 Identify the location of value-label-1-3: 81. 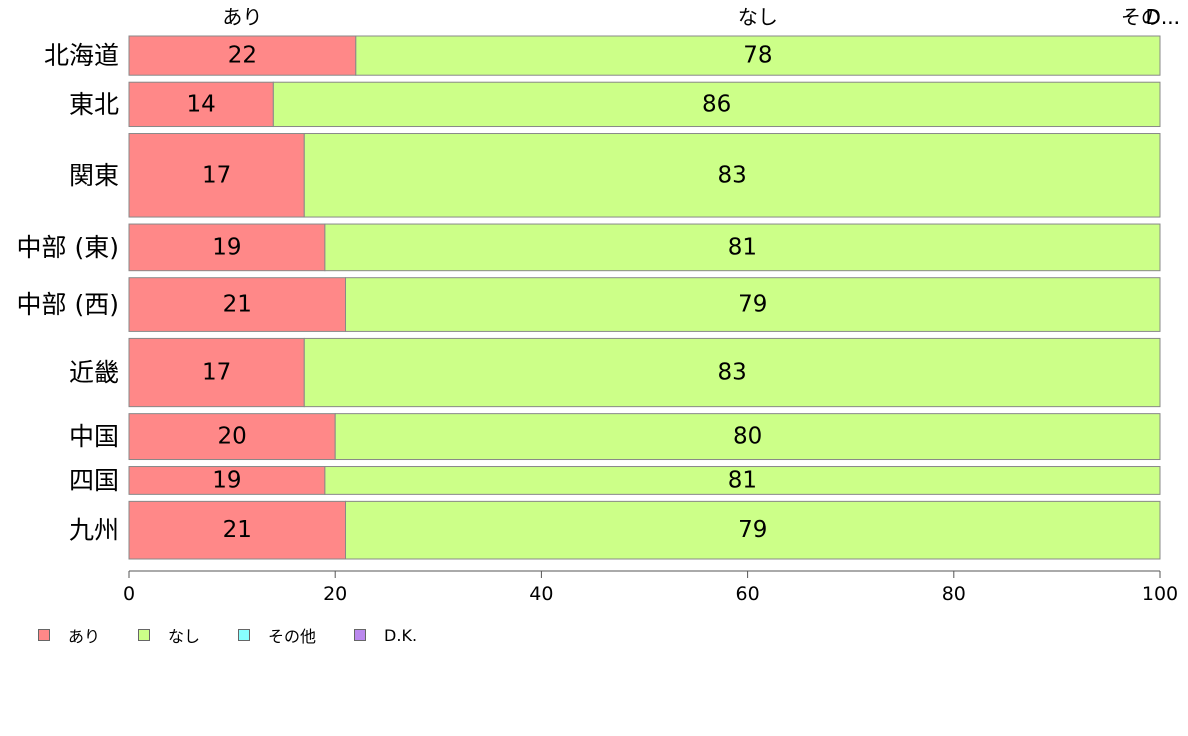
(742, 247).